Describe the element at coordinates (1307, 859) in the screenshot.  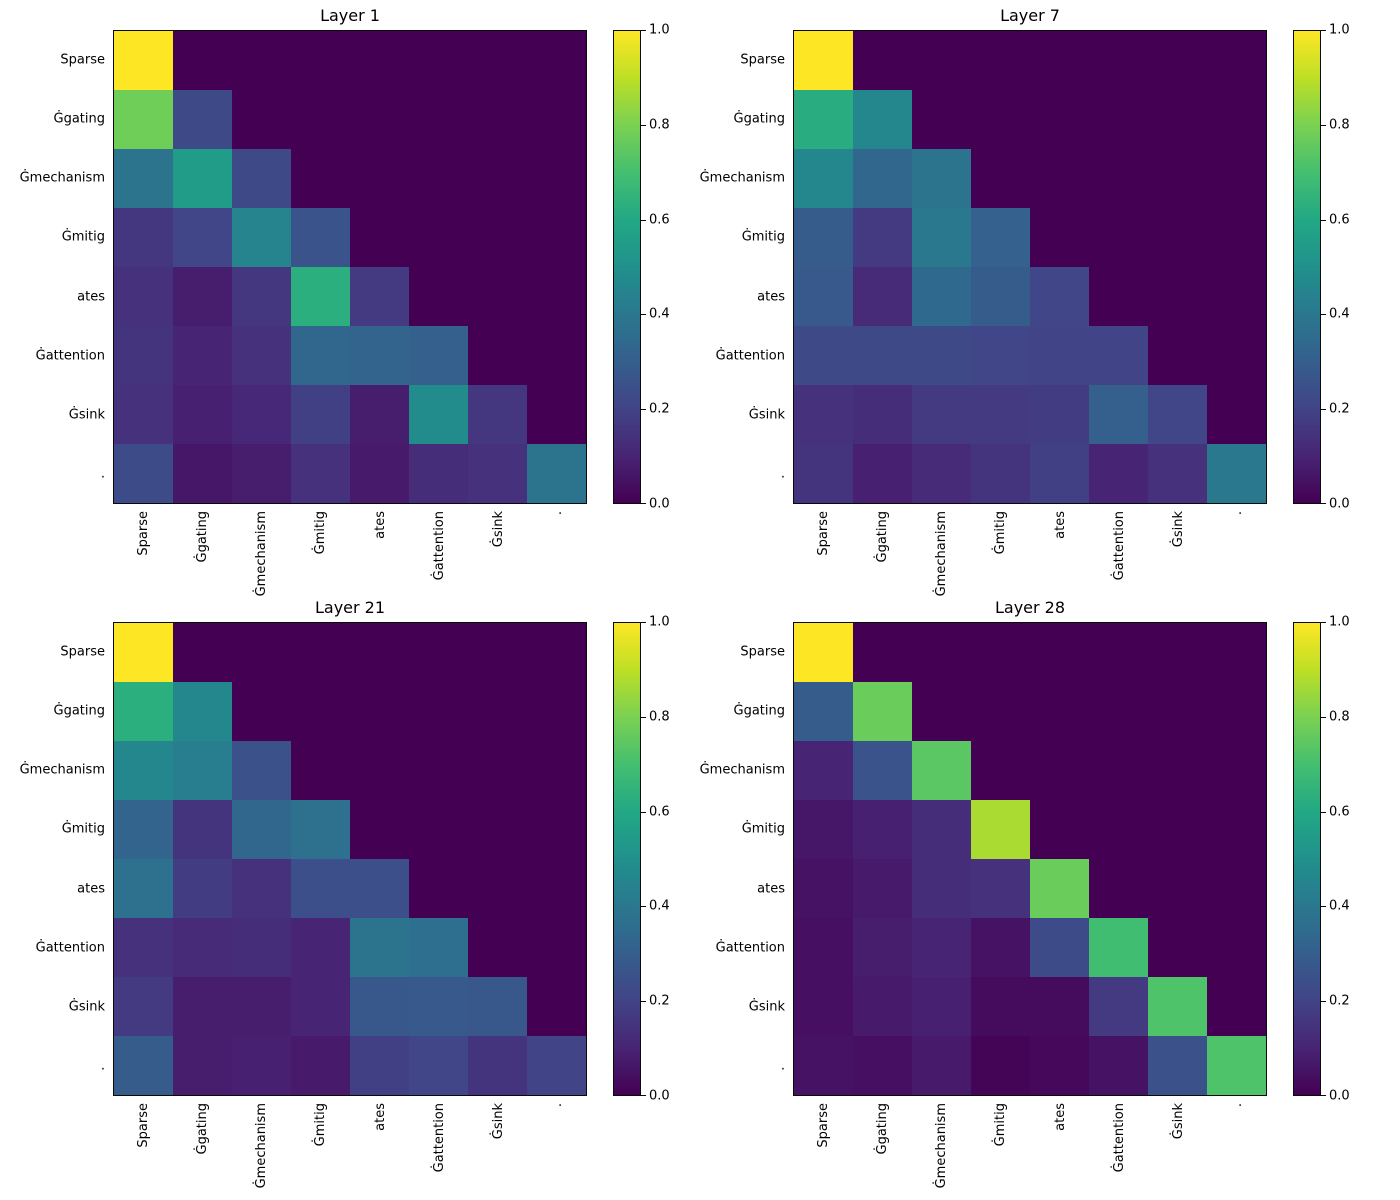
I see `colorbar` at that location.